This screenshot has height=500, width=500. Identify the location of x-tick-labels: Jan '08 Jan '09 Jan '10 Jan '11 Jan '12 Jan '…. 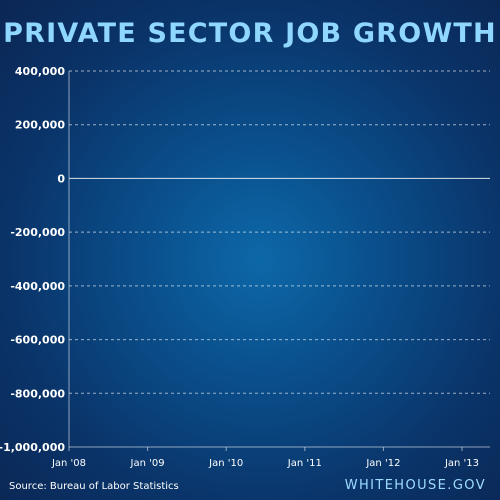
(265, 463).